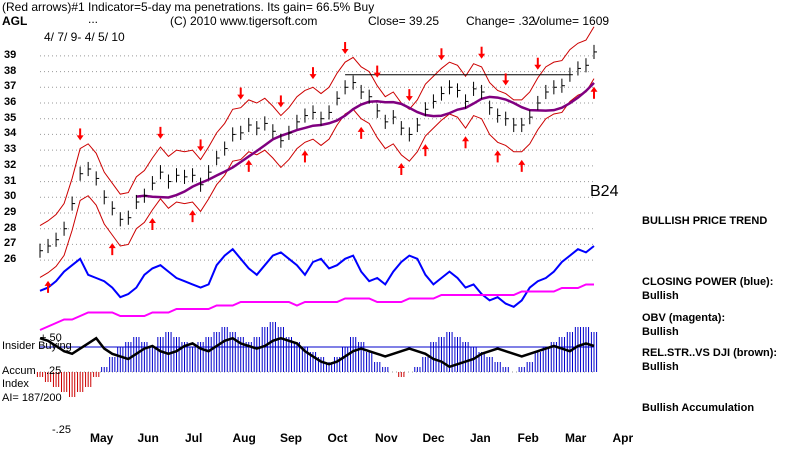 The width and height of the screenshot is (800, 450). What do you see at coordinates (19, 371) in the screenshot?
I see `accum-index-label: Accum` at bounding box center [19, 371].